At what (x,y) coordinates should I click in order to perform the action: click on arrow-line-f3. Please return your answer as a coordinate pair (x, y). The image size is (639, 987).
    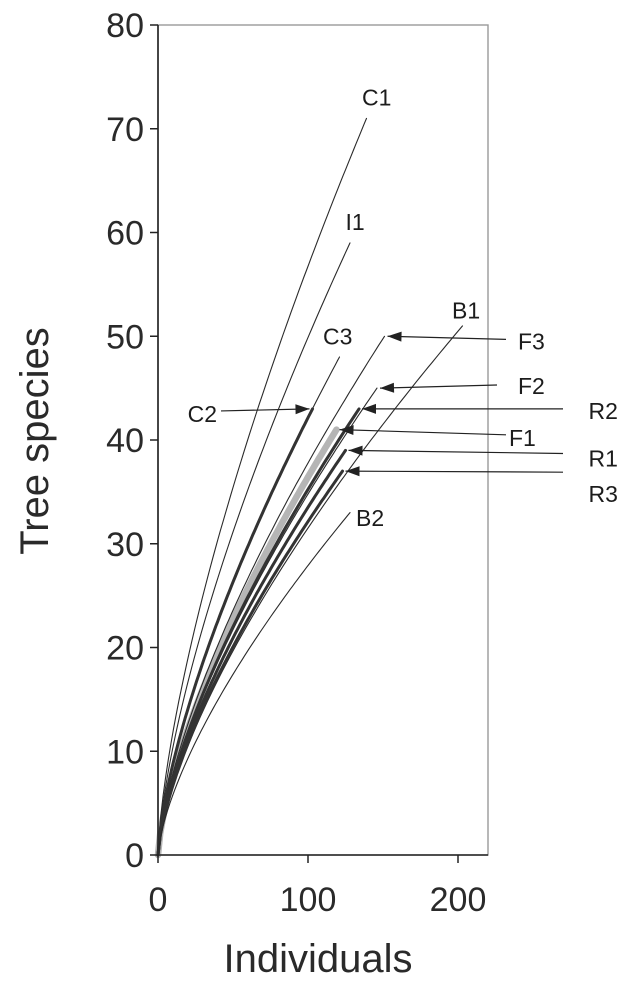
    Looking at the image, I should click on (447, 337).